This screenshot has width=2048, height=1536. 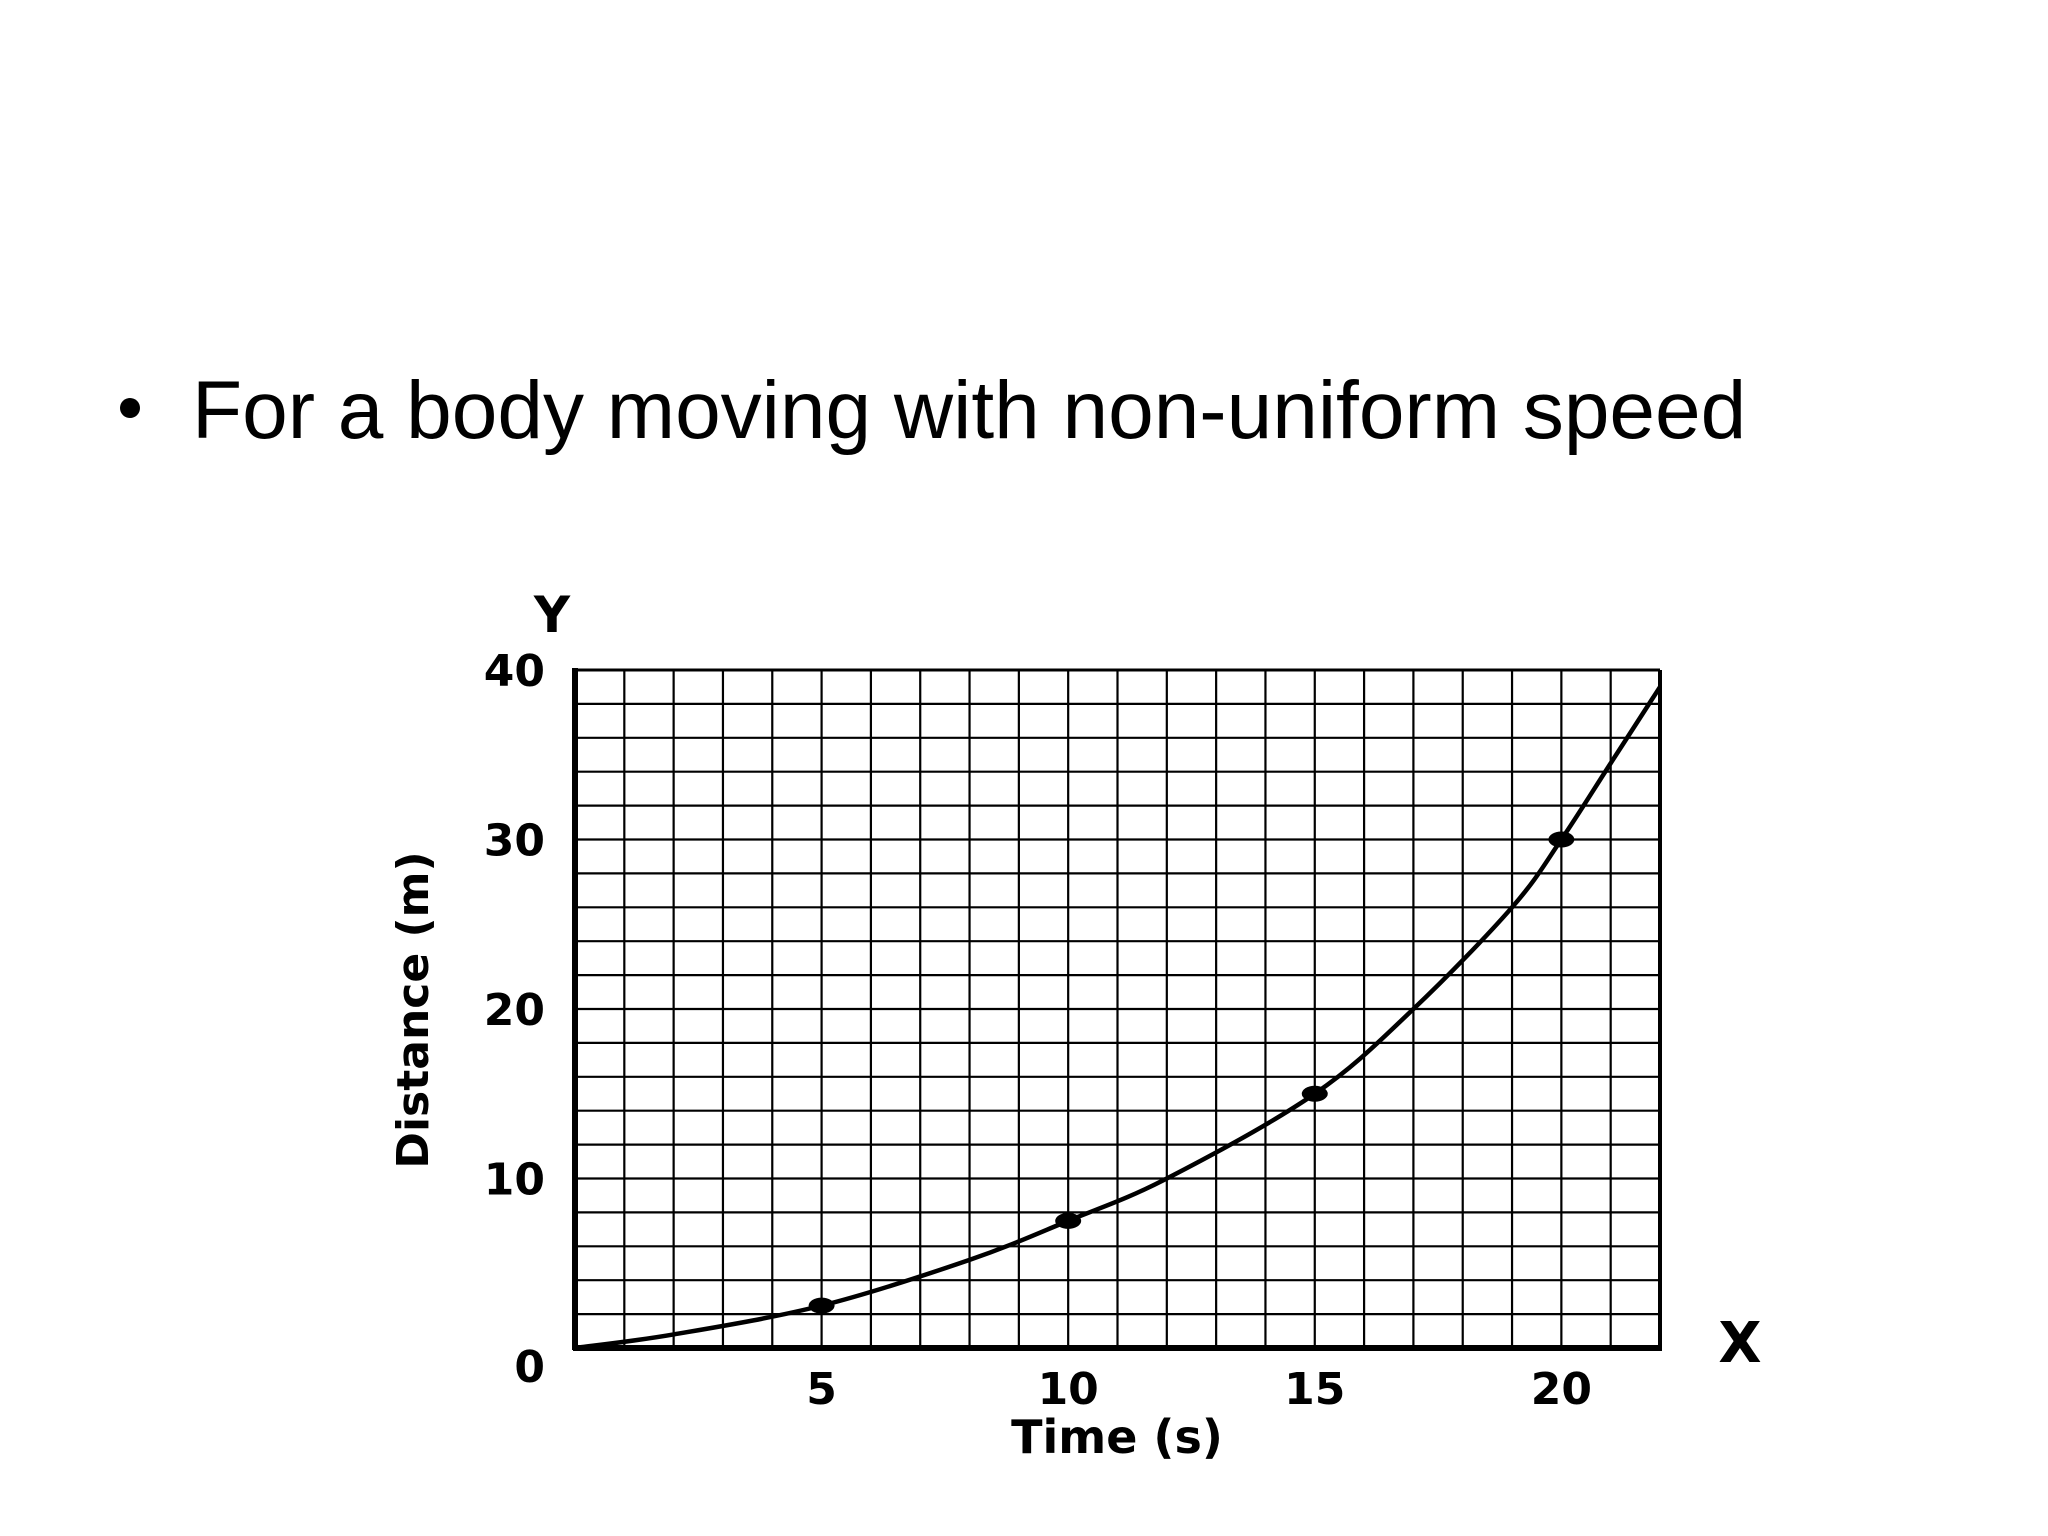 What do you see at coordinates (514, 1180) in the screenshot?
I see `y-tick-label: 10` at bounding box center [514, 1180].